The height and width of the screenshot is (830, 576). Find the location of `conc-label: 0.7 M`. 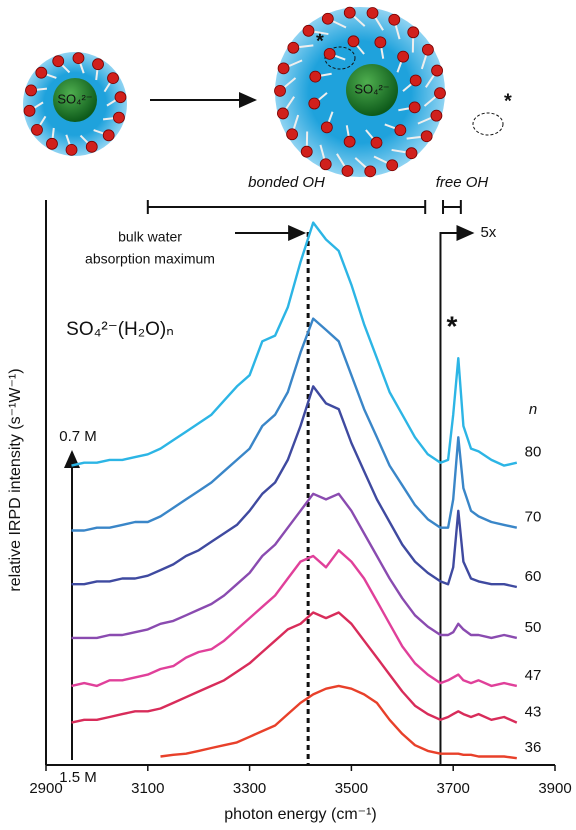

conc-label: 0.7 M is located at coordinates (78, 436).